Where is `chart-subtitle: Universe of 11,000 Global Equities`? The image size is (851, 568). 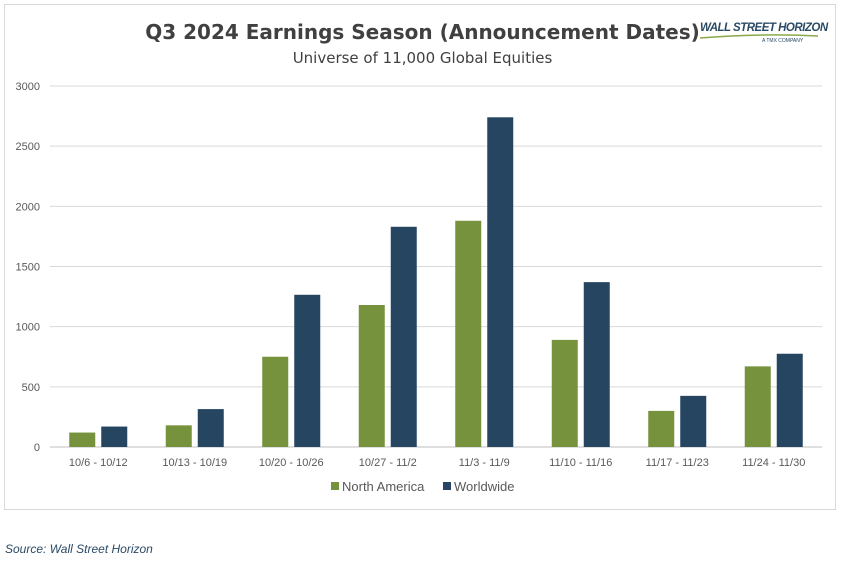 chart-subtitle: Universe of 11,000 Global Equities is located at coordinates (422, 58).